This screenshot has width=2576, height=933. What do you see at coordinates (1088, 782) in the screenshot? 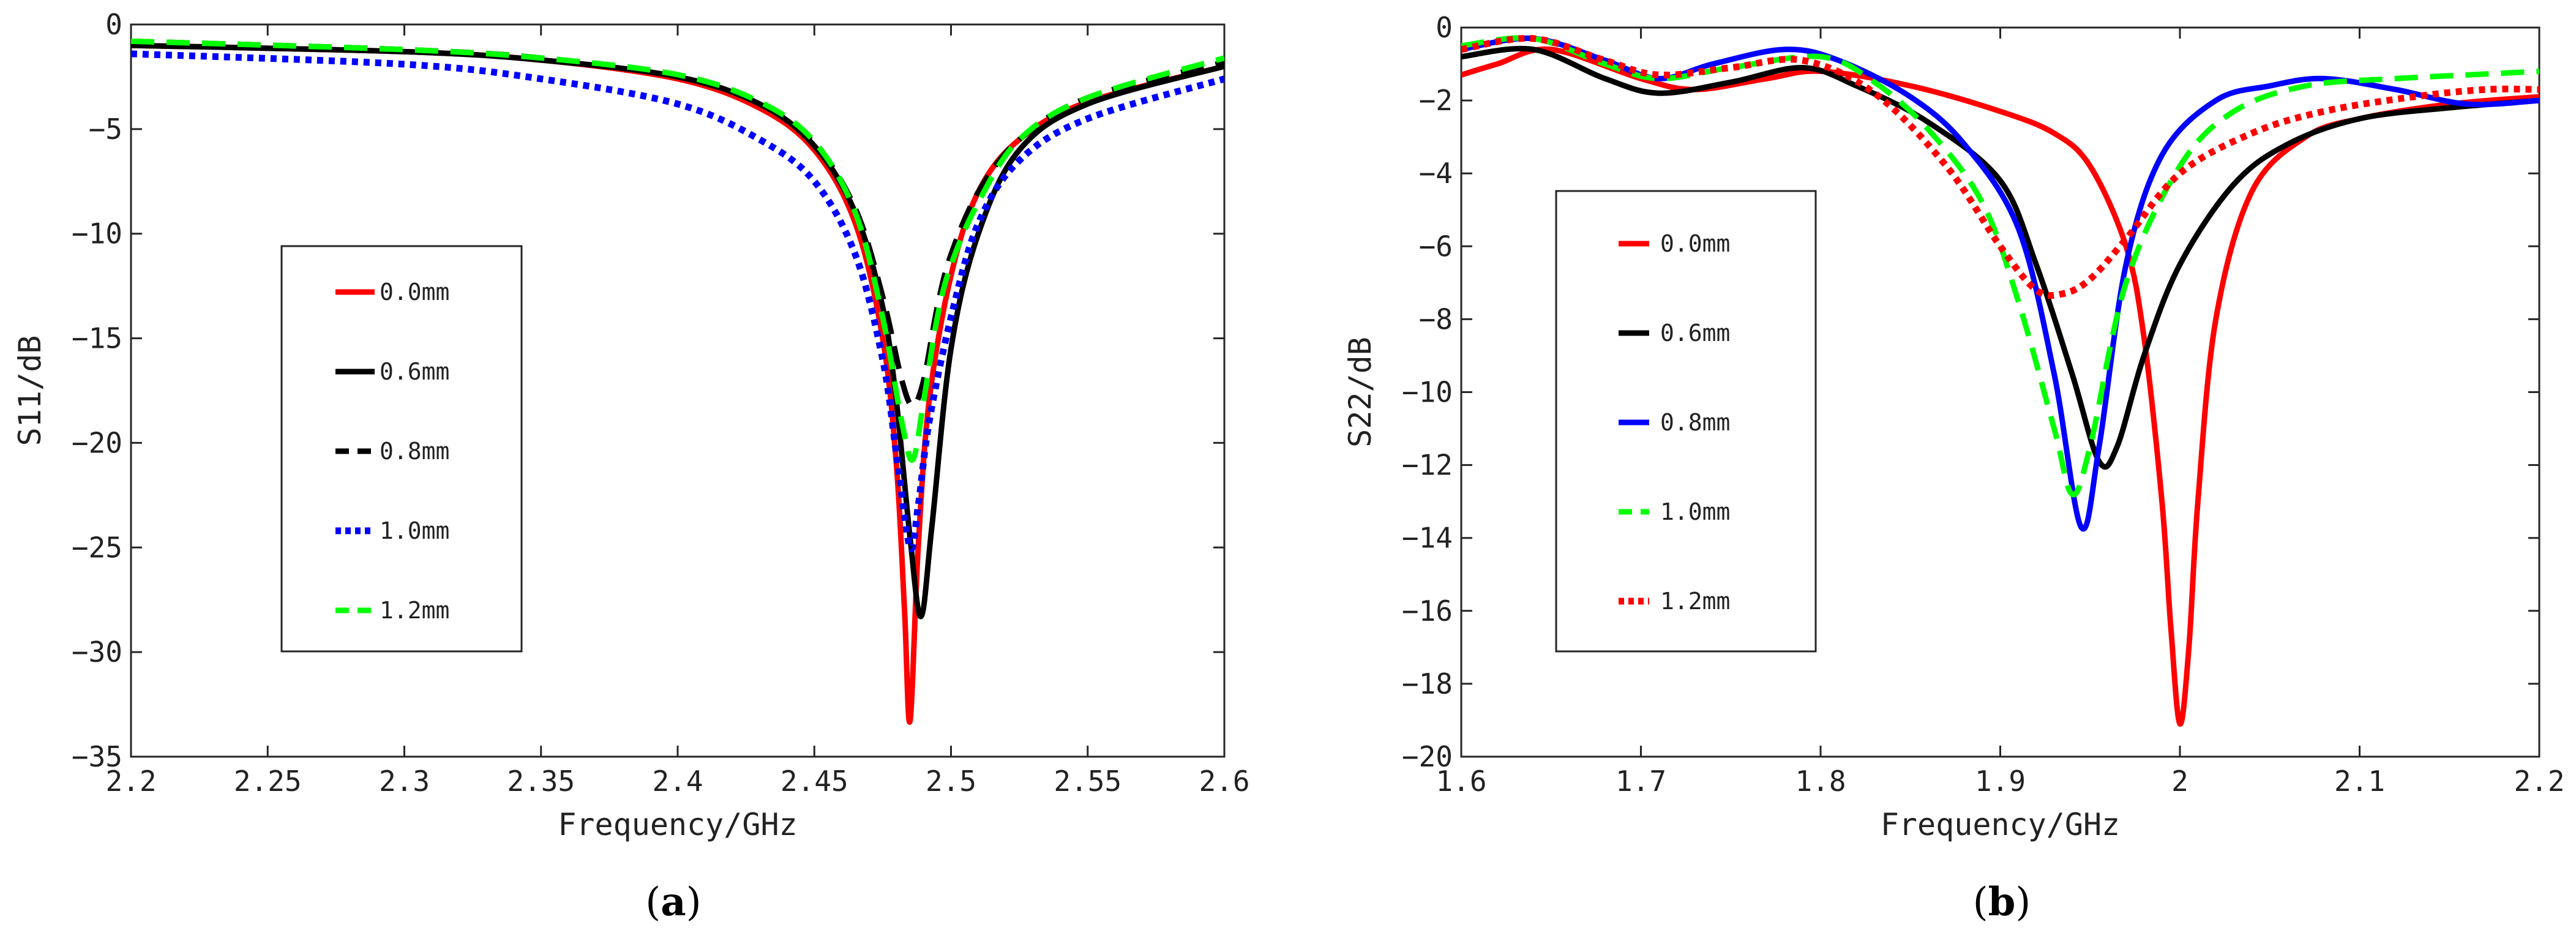
I see `x-tick-label: 2.55` at bounding box center [1088, 782].